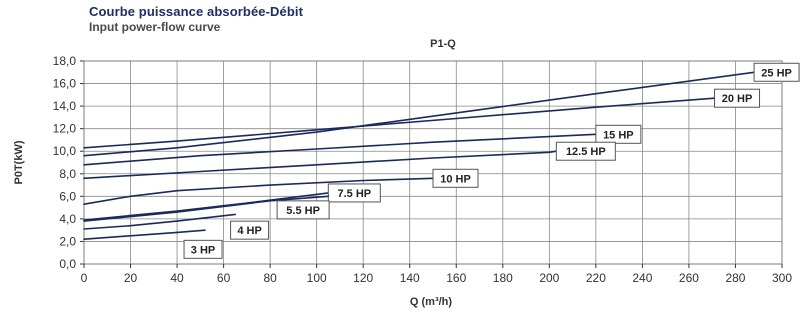  Describe the element at coordinates (735, 278) in the screenshot. I see `x-tick-label: 280` at that location.